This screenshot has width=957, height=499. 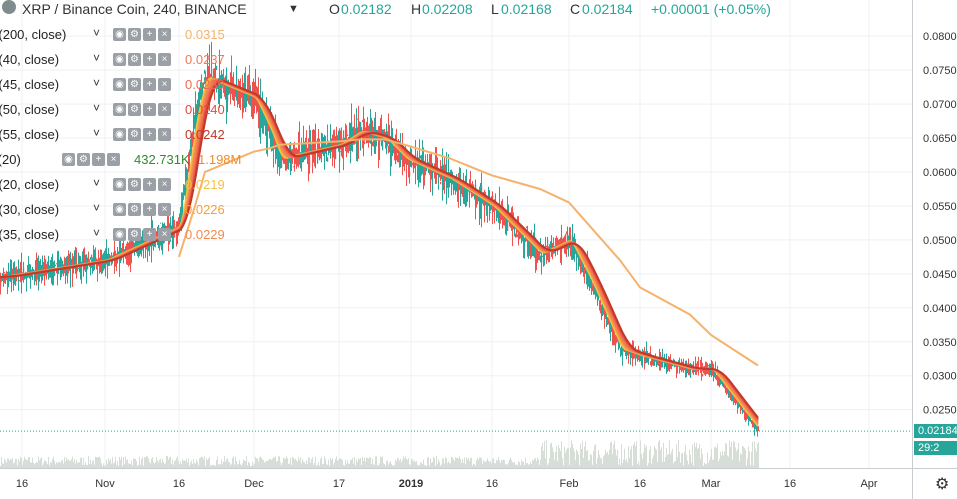 What do you see at coordinates (134, 9) in the screenshot?
I see `symbol-title: XRP / Binance Coin, 240, BINANCE` at bounding box center [134, 9].